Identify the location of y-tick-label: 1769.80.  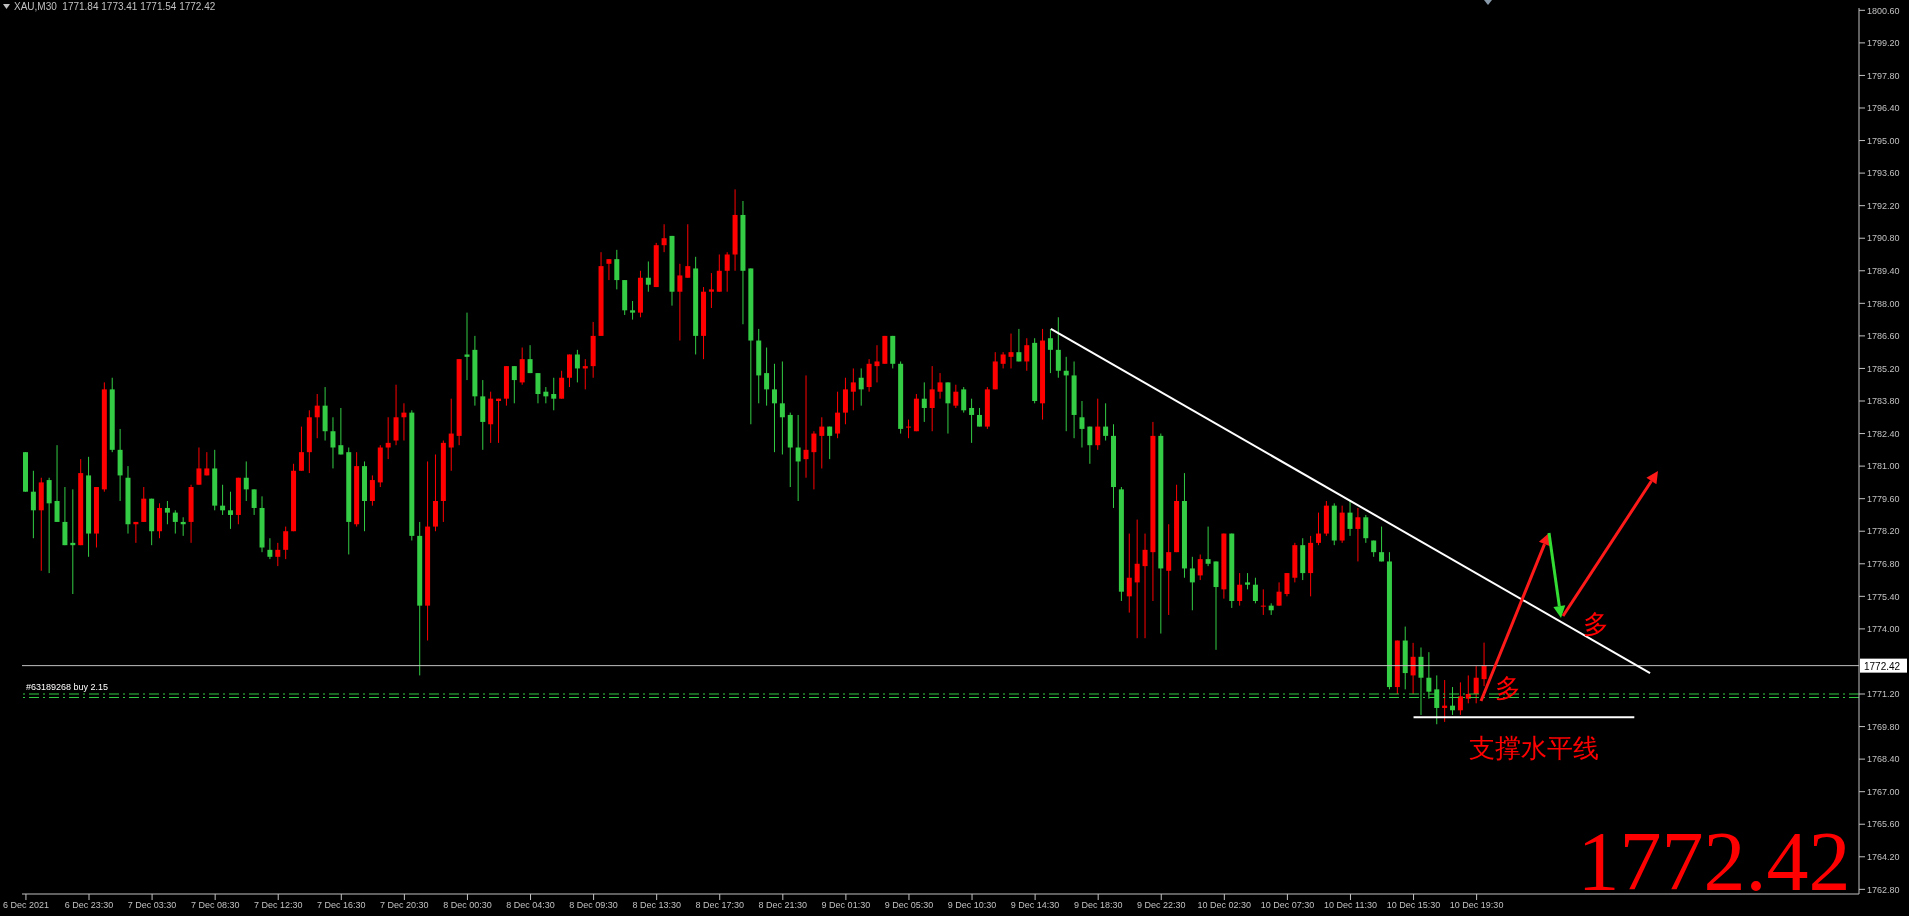
(1883, 726).